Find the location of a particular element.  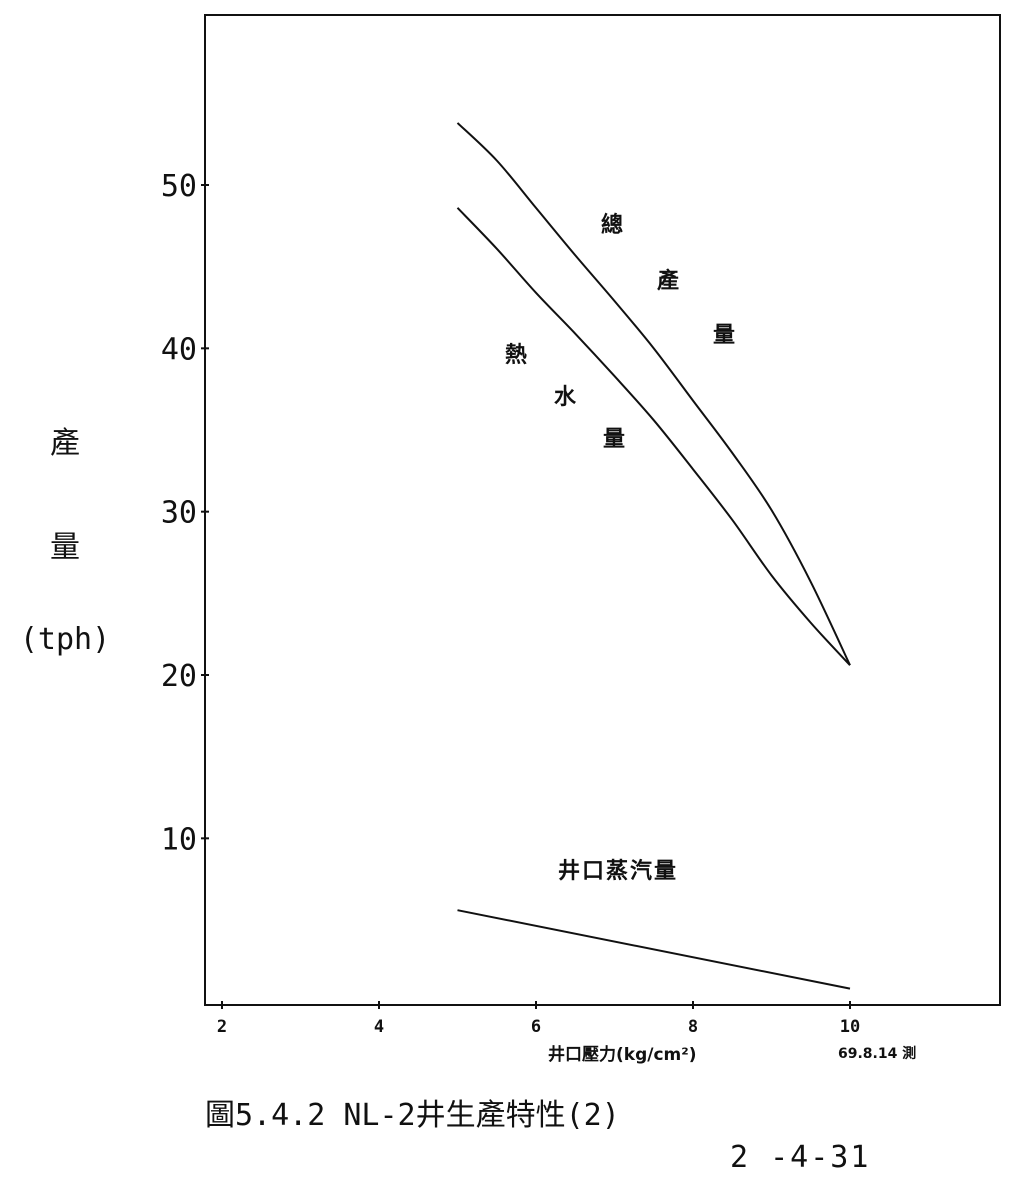

x-tick-label: 4 is located at coordinates (379, 1027).